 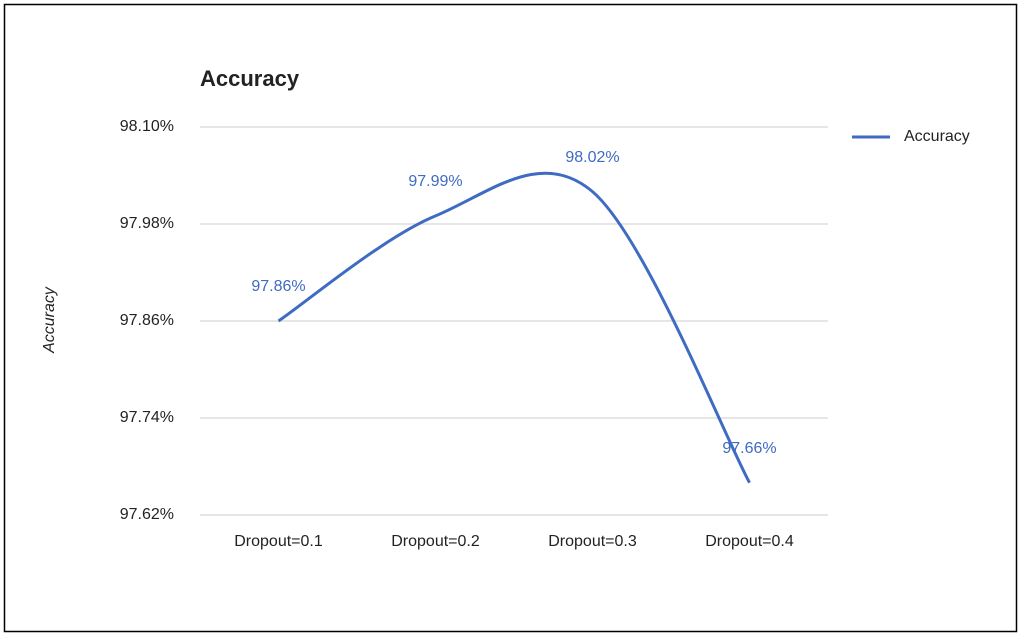 What do you see at coordinates (147, 514) in the screenshot?
I see `y-tick-label: 97.62%` at bounding box center [147, 514].